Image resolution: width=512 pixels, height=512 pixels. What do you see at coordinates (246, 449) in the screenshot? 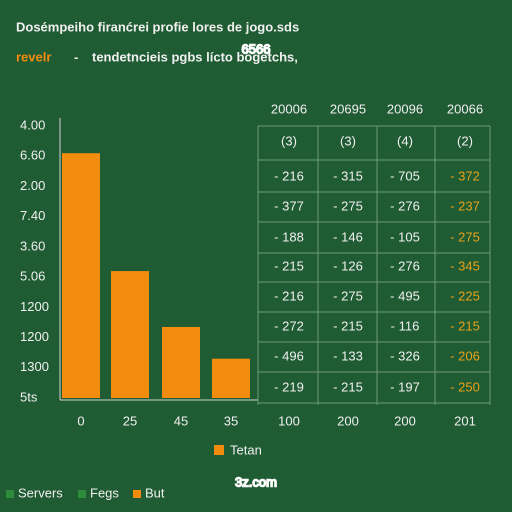
I see `legend-label: Tetan` at bounding box center [246, 449].